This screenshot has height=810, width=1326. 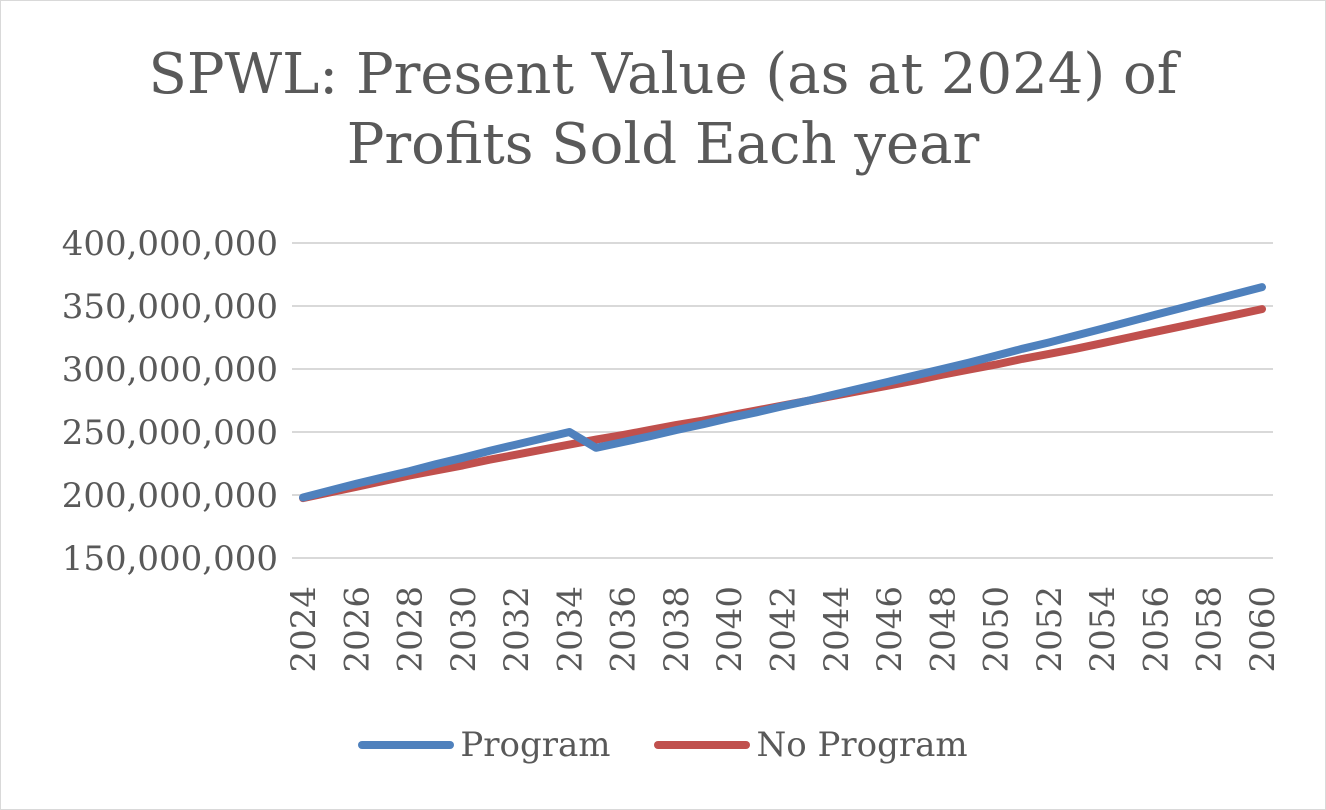 What do you see at coordinates (1263, 629) in the screenshot?
I see `x-tick-label: 2060` at bounding box center [1263, 629].